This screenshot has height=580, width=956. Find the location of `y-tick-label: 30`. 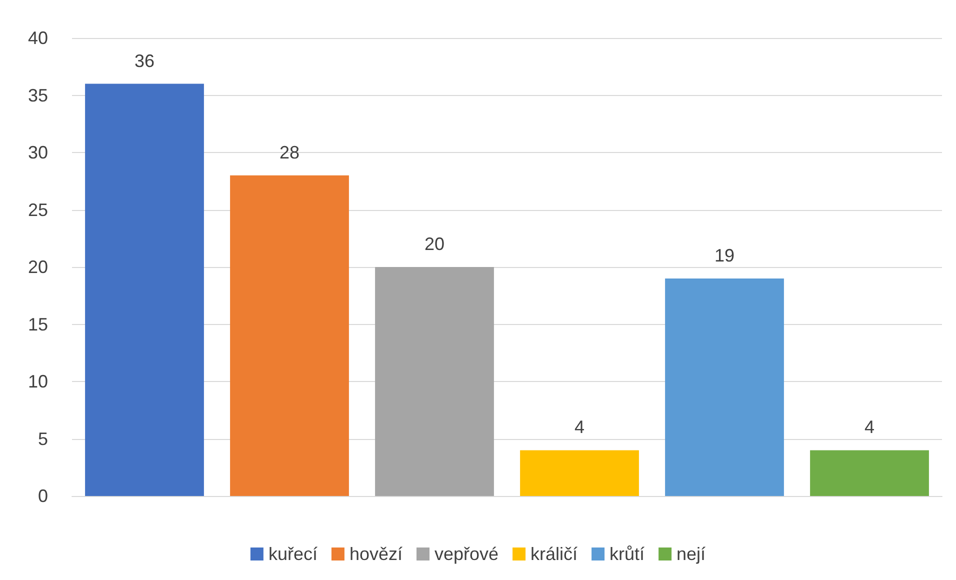

y-tick-label: 30 is located at coordinates (38, 152).